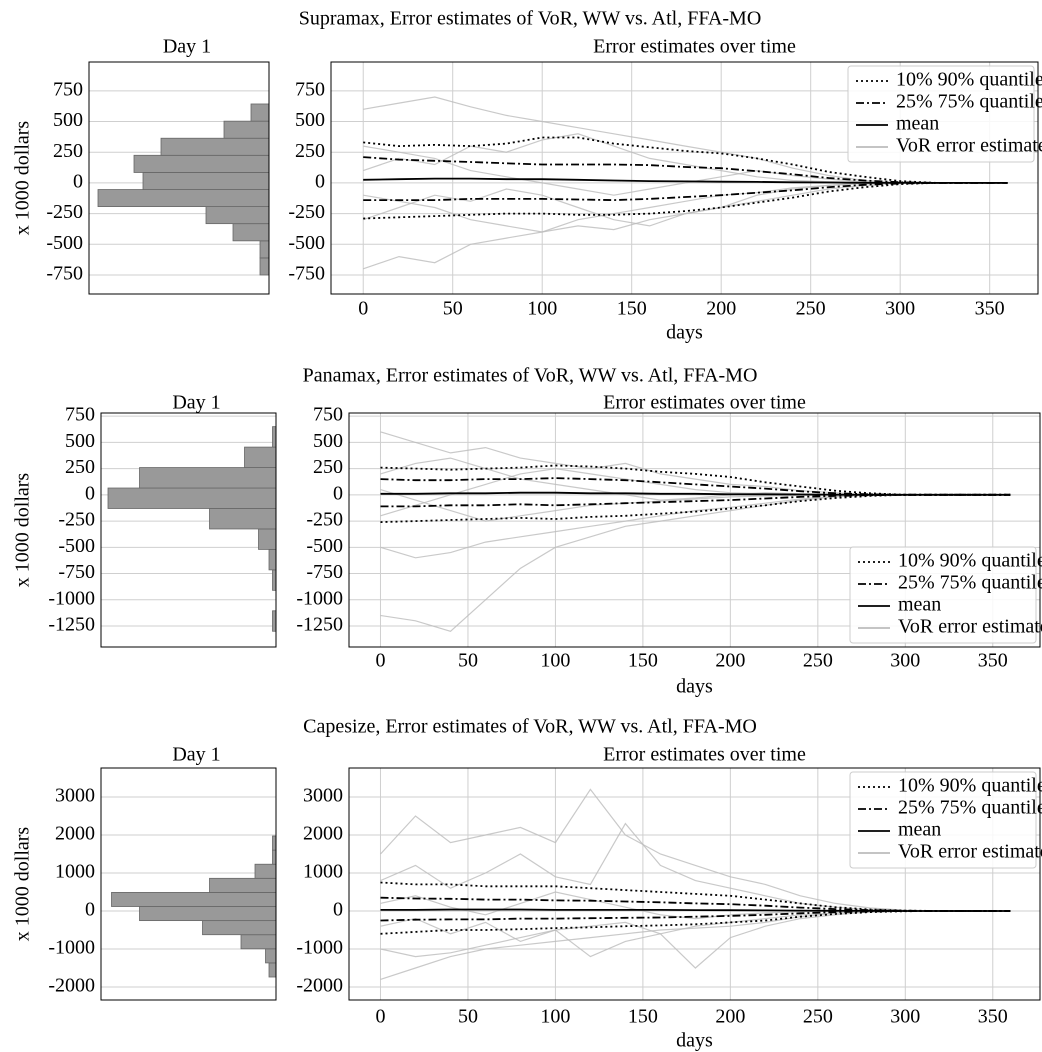 This screenshot has height=1052, width=1042. Describe the element at coordinates (75, 834) in the screenshot. I see `y-tick-label: 2000` at that location.